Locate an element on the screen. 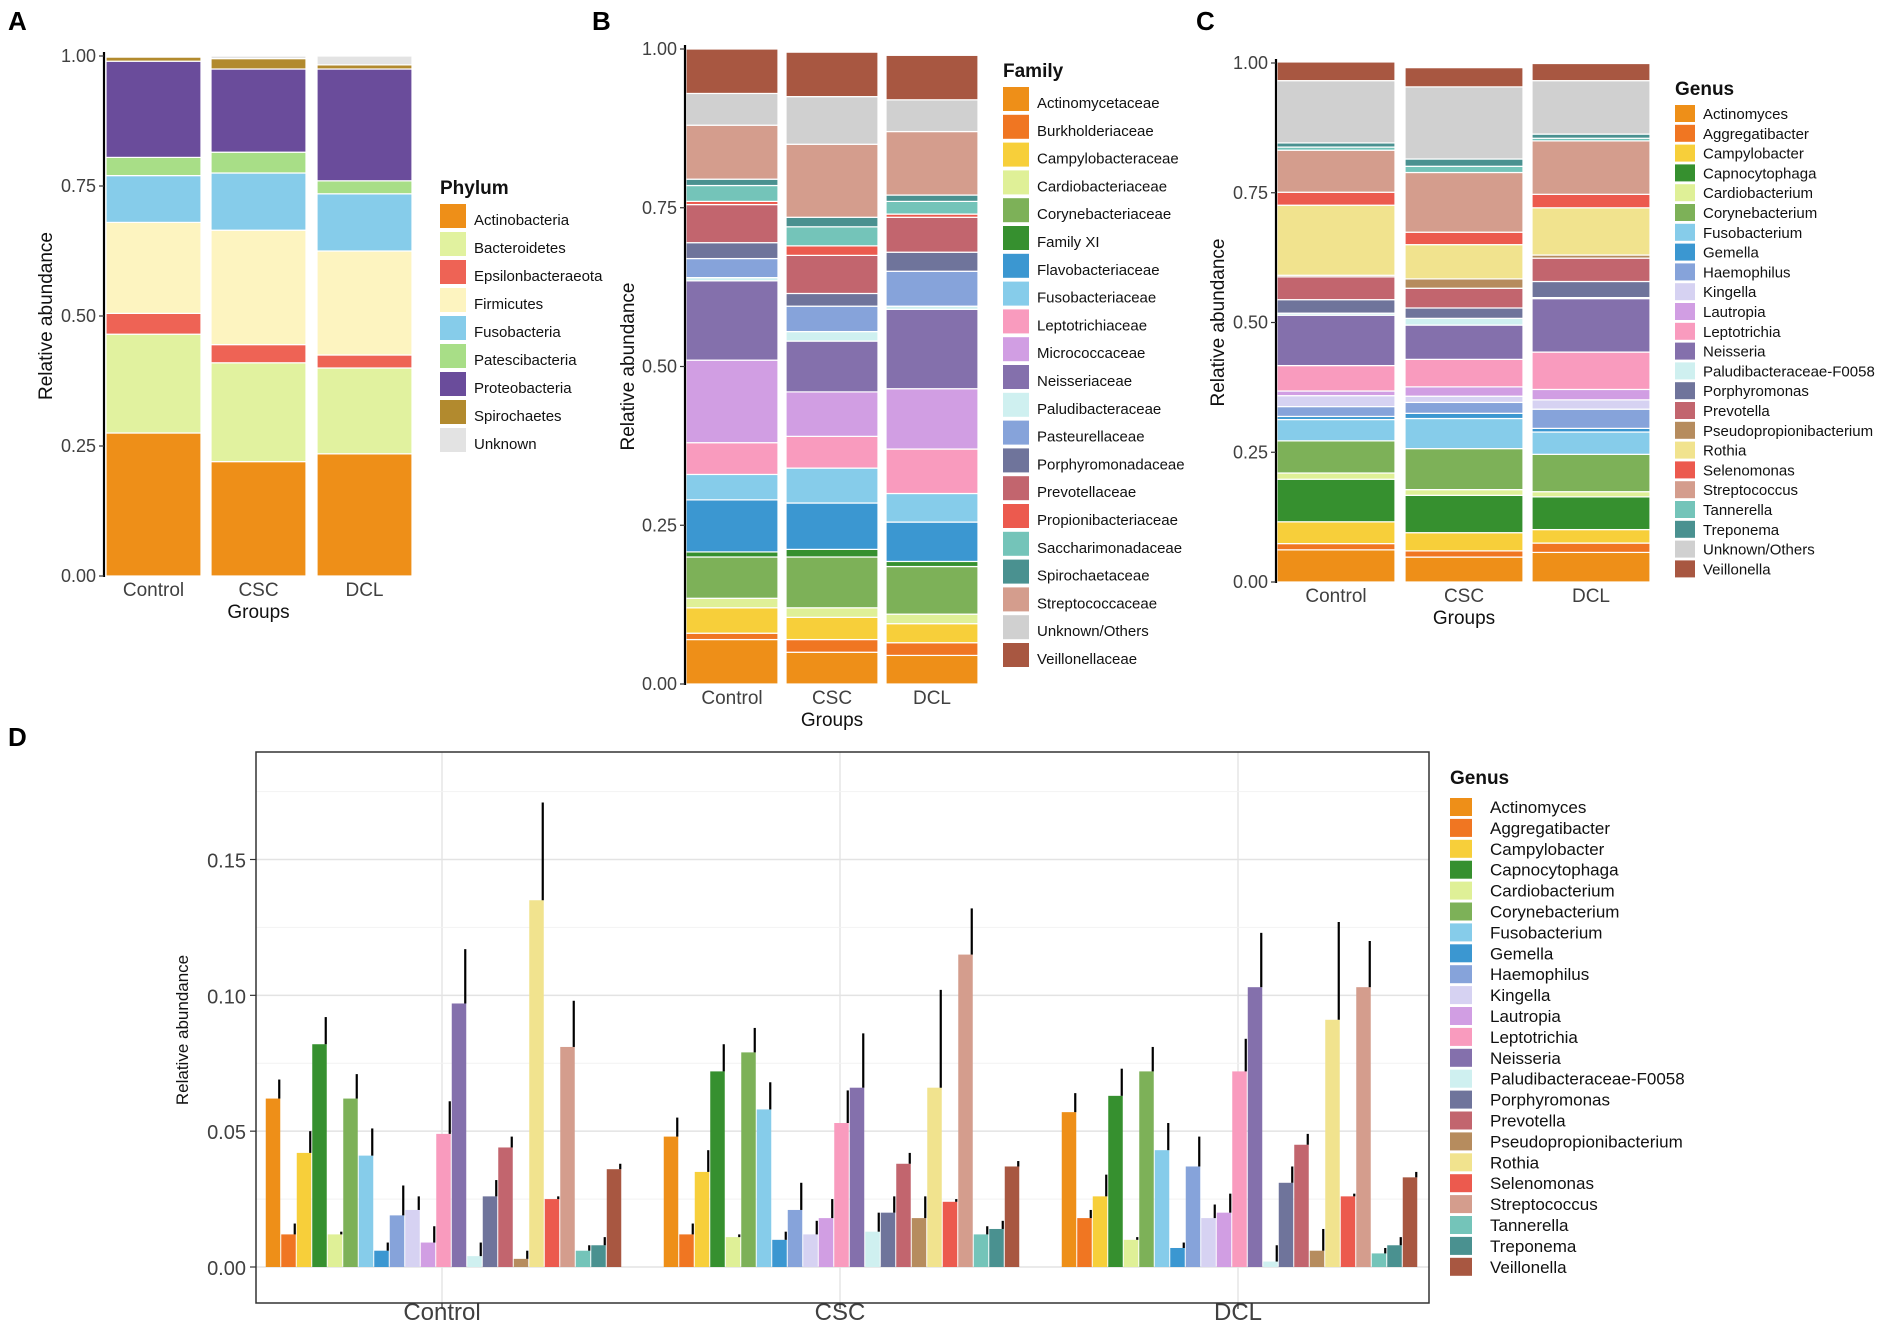 The image size is (1902, 1325). bar-segment-csc-corynebacteriaceae is located at coordinates (832, 582).